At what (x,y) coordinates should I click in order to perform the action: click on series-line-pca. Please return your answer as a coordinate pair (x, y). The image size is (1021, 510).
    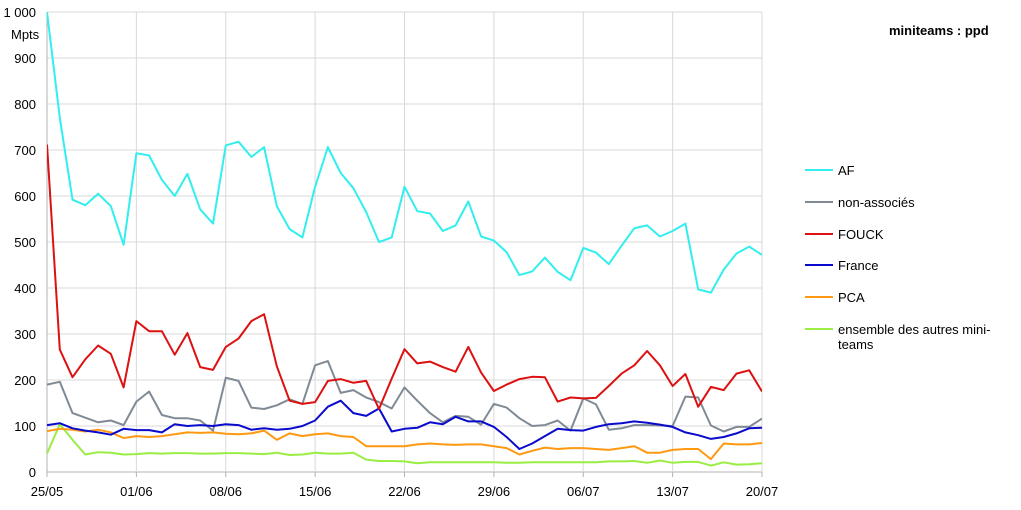
    Looking at the image, I should click on (404, 444).